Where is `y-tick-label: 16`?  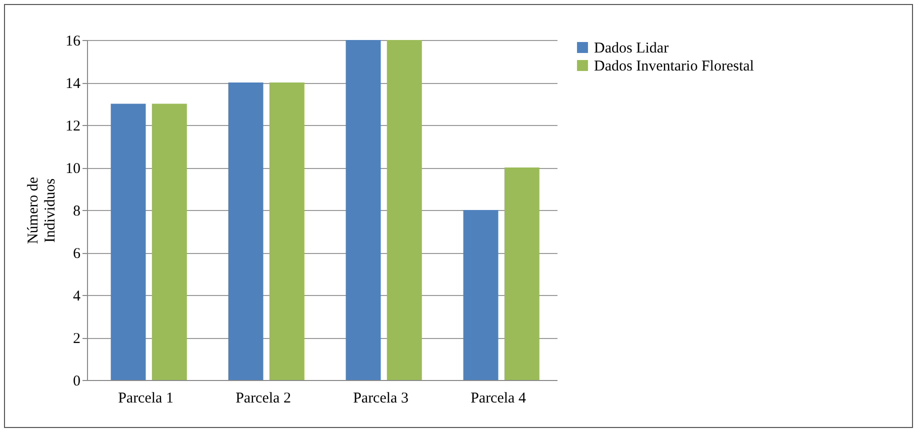 y-tick-label: 16 is located at coordinates (73, 42).